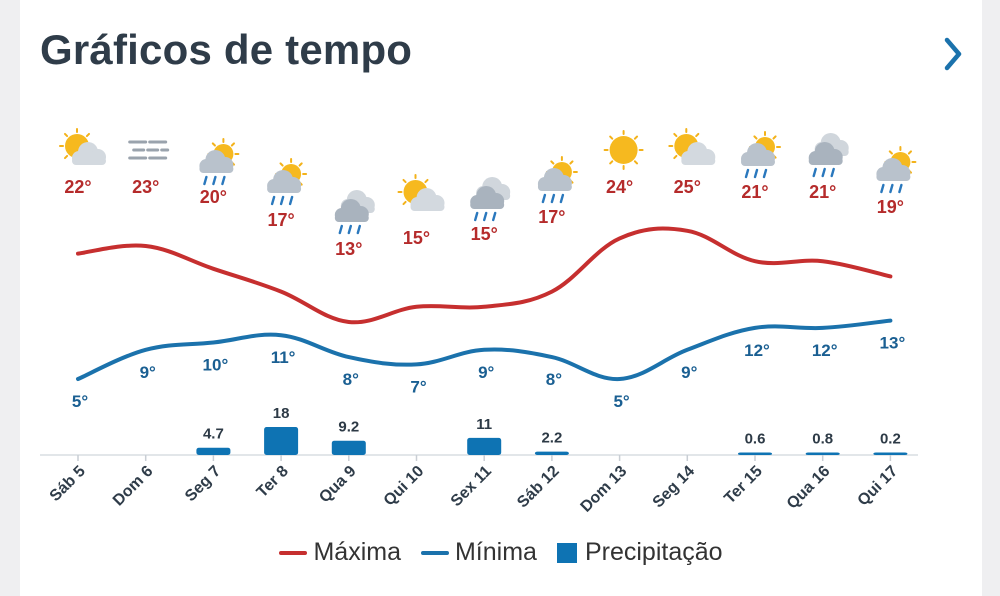  Describe the element at coordinates (471, 486) in the screenshot. I see `x-tick-label: Sex 11` at that location.